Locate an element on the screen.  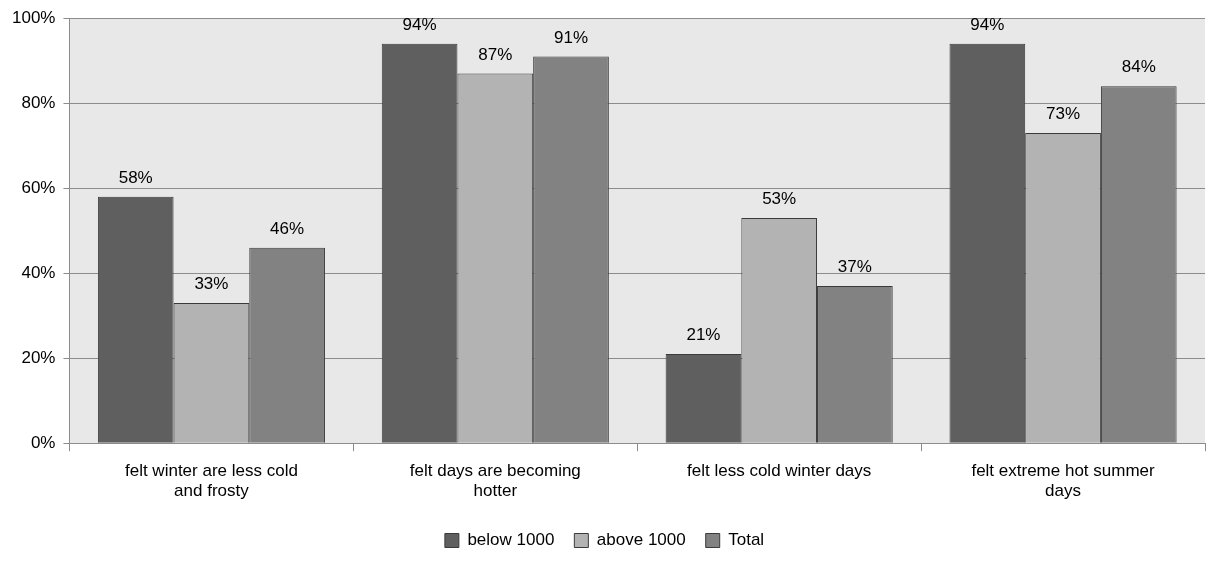
y-tick-label: 100% is located at coordinates (34, 17).